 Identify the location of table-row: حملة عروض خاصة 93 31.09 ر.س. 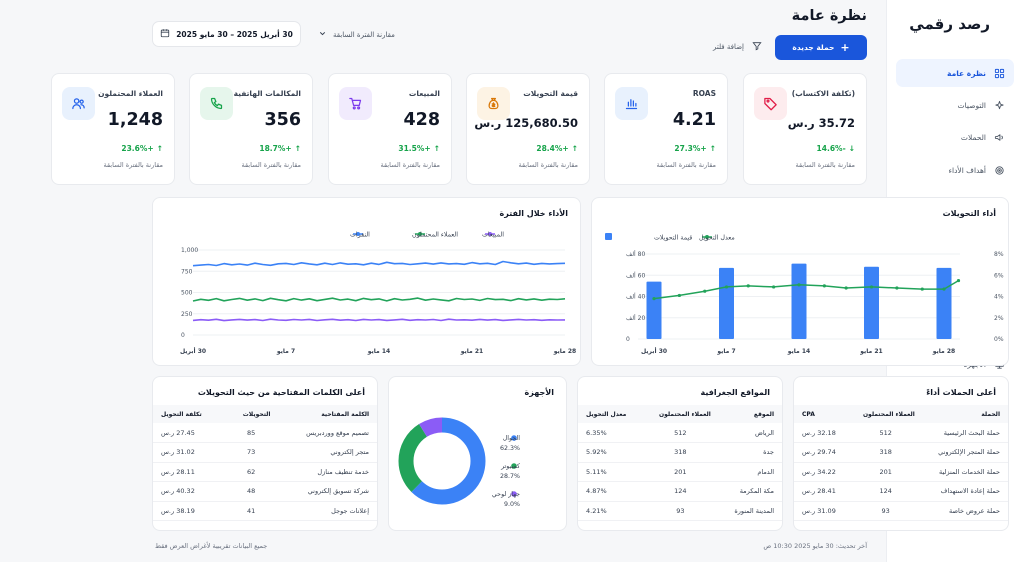
(901, 511).